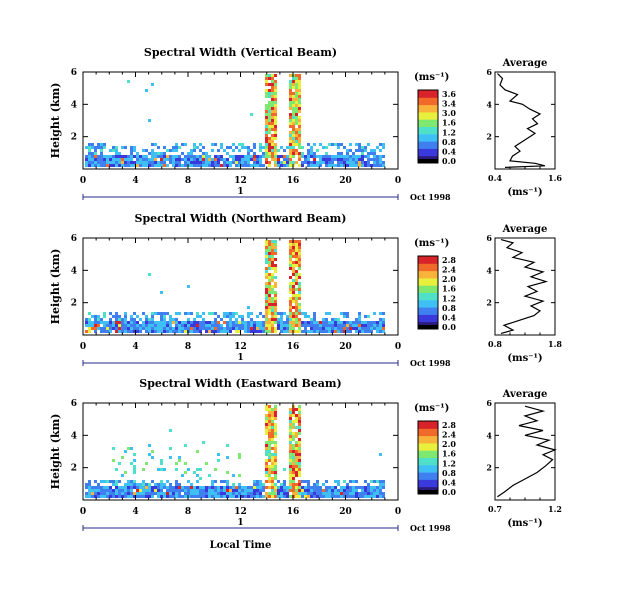 The image size is (617, 598). I want to click on colorbar-tick-label: 0.4, so click(449, 317).